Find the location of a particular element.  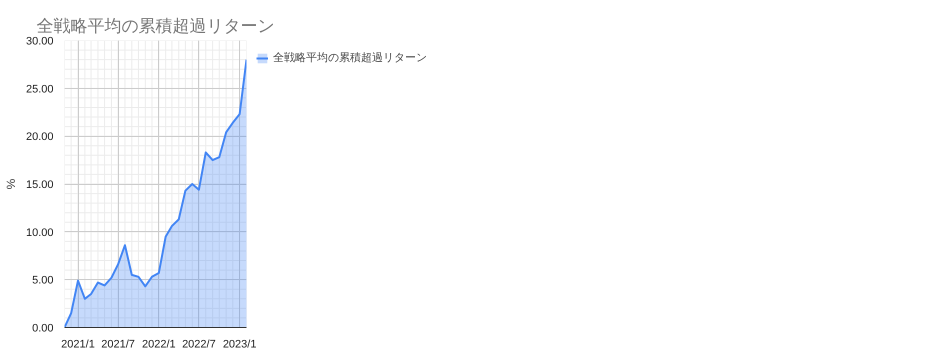

y-tick-label: 25.00 is located at coordinates (40, 89).